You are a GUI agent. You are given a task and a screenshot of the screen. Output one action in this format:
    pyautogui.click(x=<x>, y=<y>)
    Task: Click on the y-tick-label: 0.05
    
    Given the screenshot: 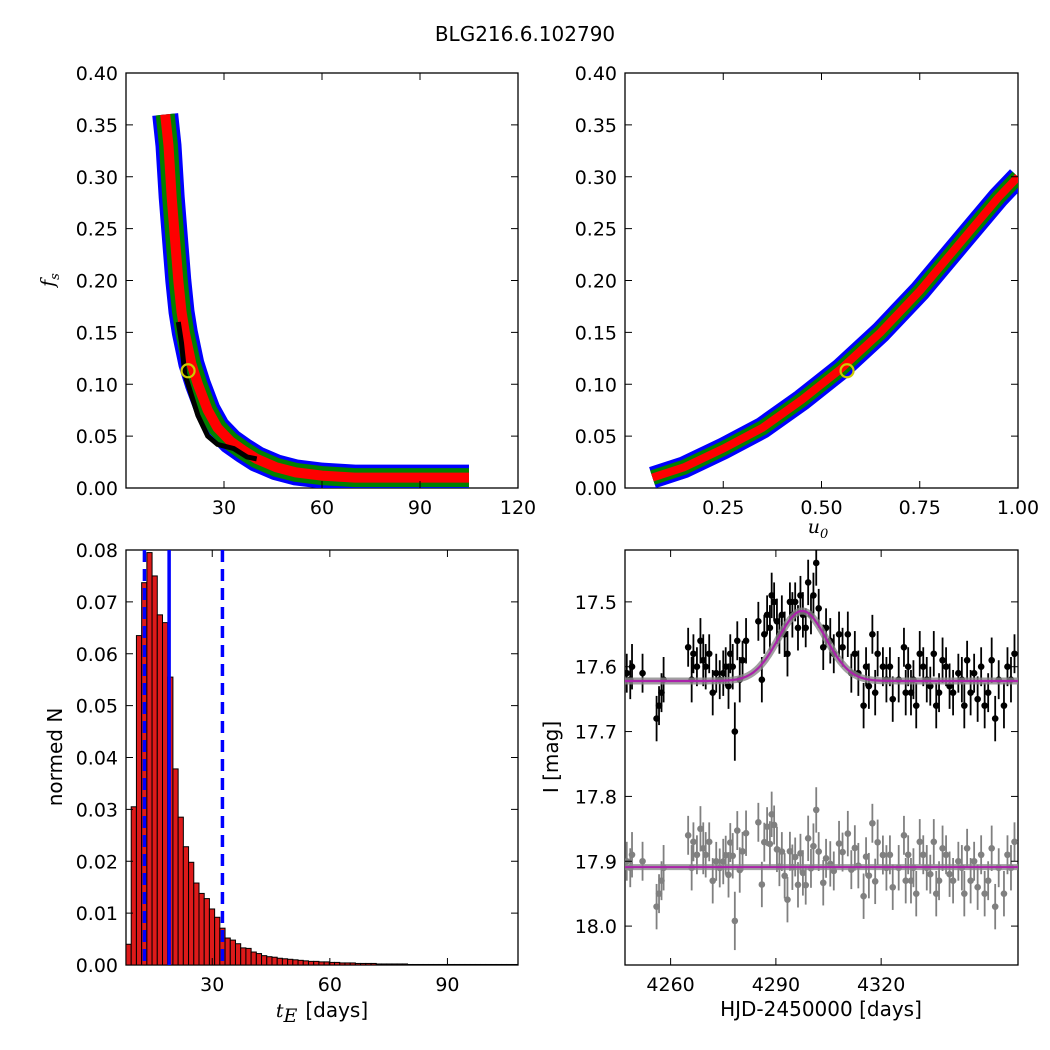 What is the action you would take?
    pyautogui.click(x=97, y=437)
    